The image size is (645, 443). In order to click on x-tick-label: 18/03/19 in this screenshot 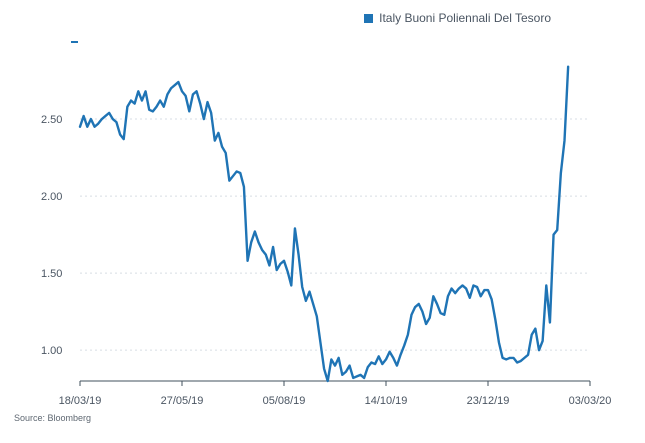, I will do `click(80, 401)`.